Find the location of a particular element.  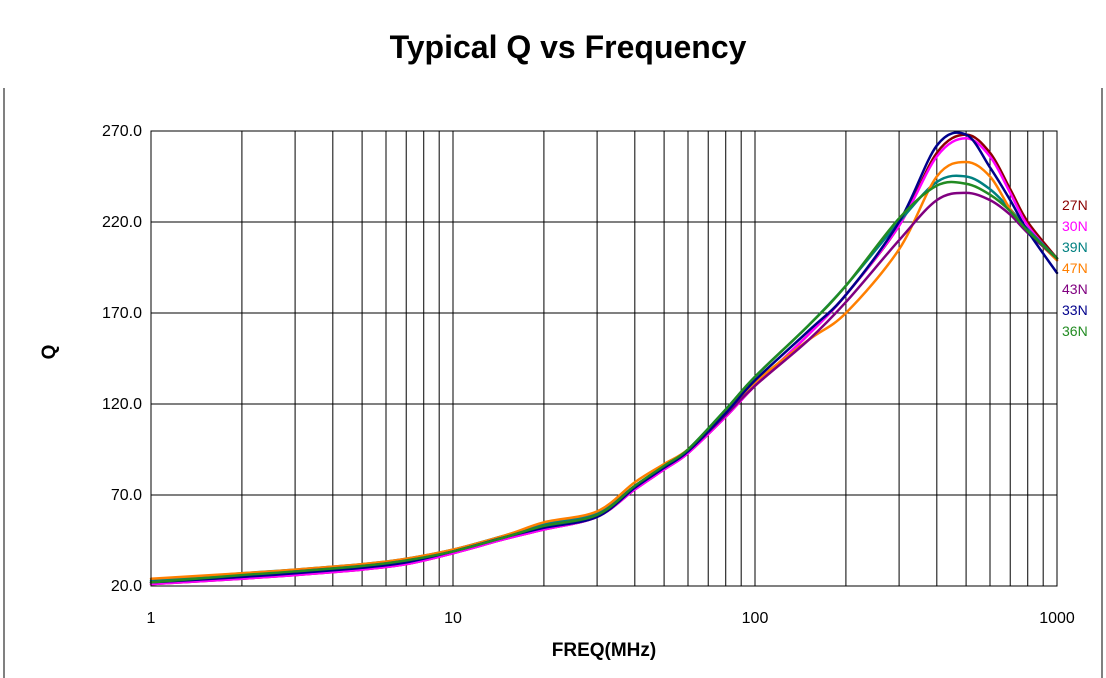

legend-entry-39N: 39N is located at coordinates (1075, 247).